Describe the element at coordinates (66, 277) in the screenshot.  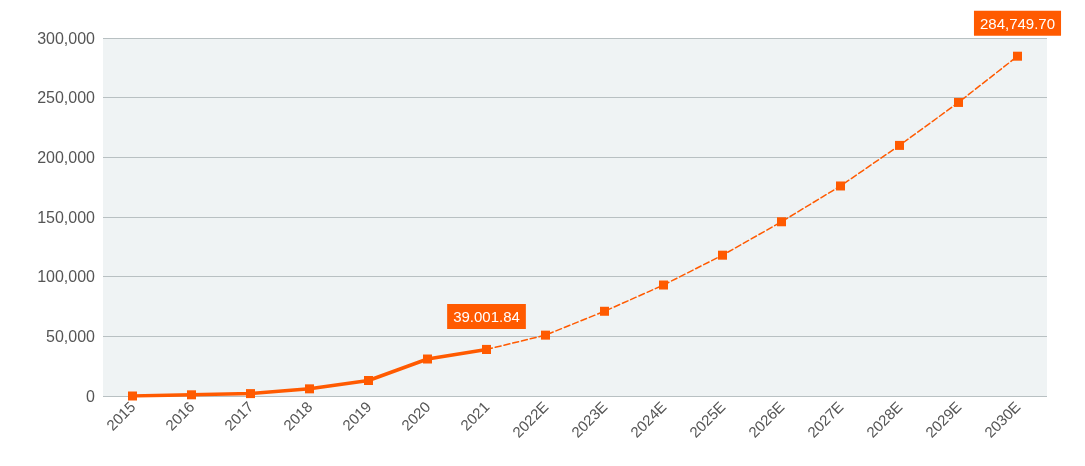
I see `y-tick-label: 100,000` at that location.